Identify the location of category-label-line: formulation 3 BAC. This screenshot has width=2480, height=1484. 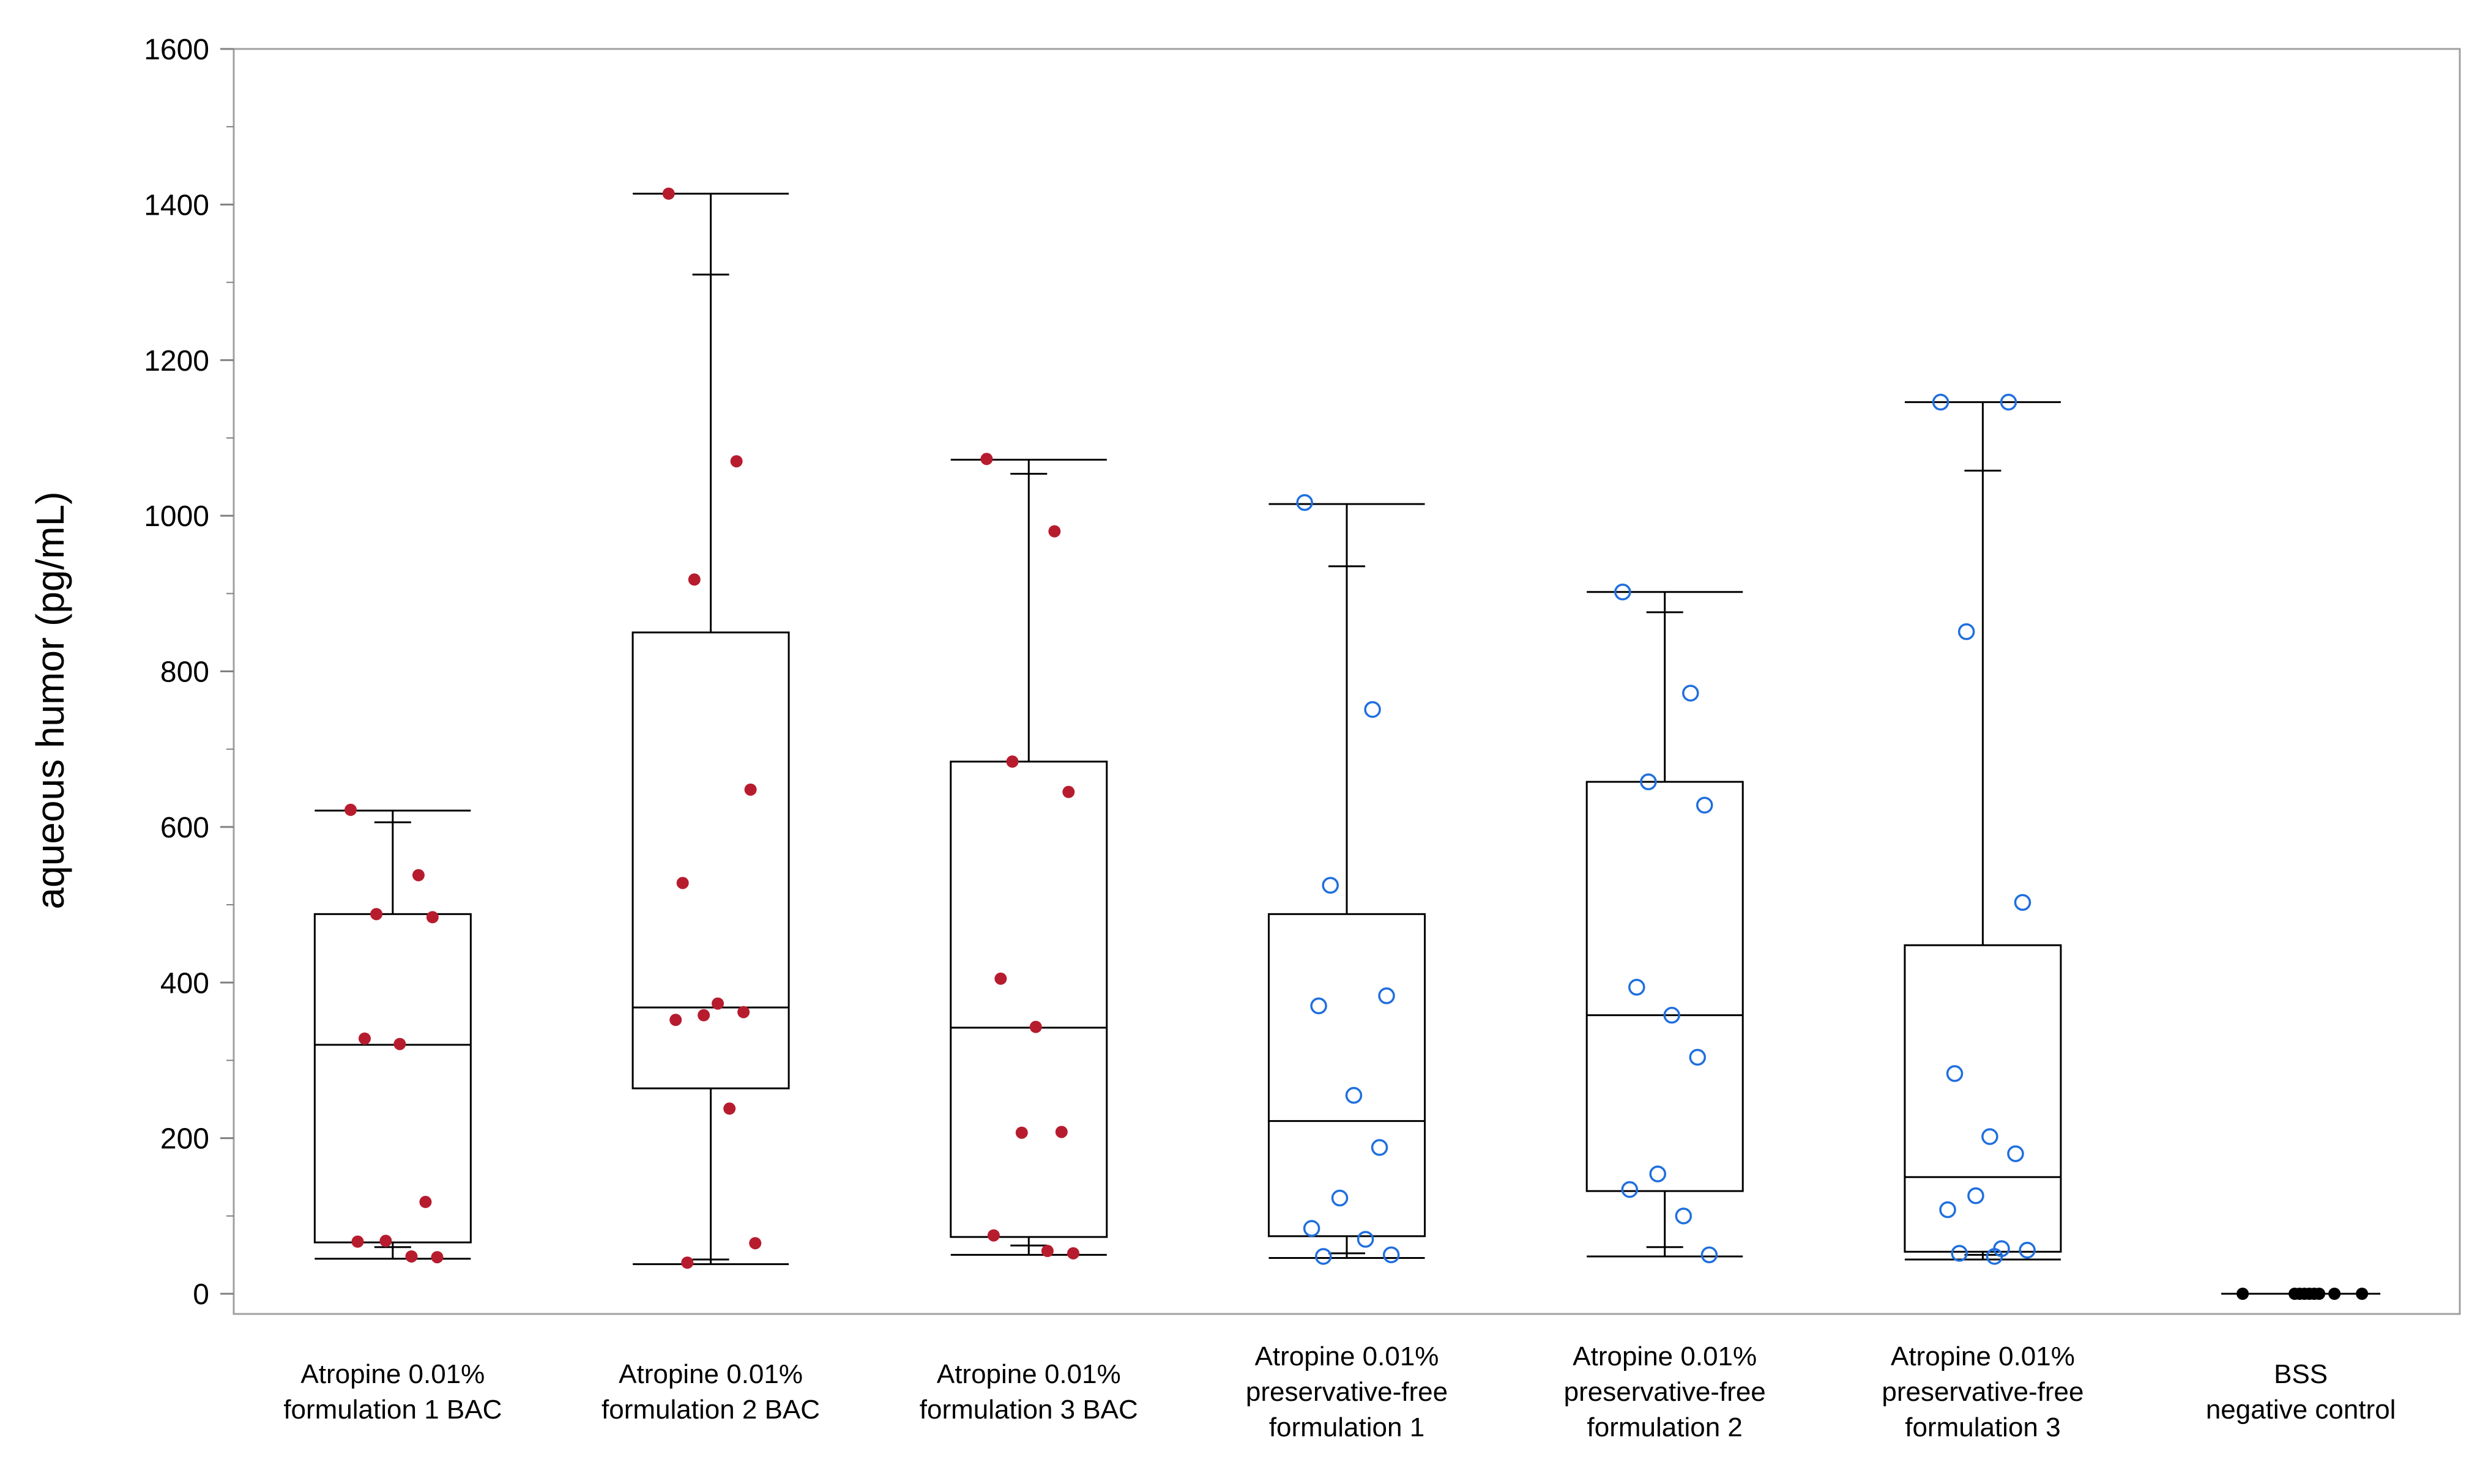
(1029, 1410).